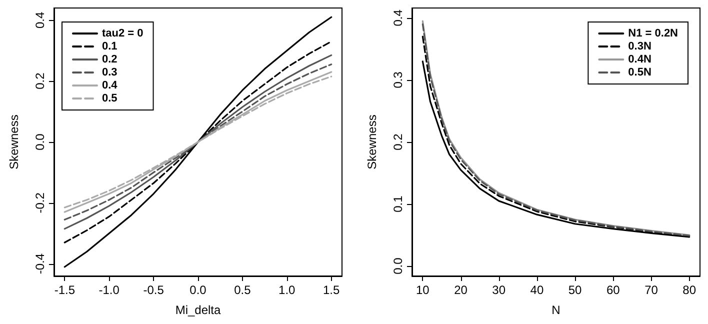 This screenshot has width=708, height=324. What do you see at coordinates (575, 290) in the screenshot?
I see `x-tick-label: 50` at bounding box center [575, 290].